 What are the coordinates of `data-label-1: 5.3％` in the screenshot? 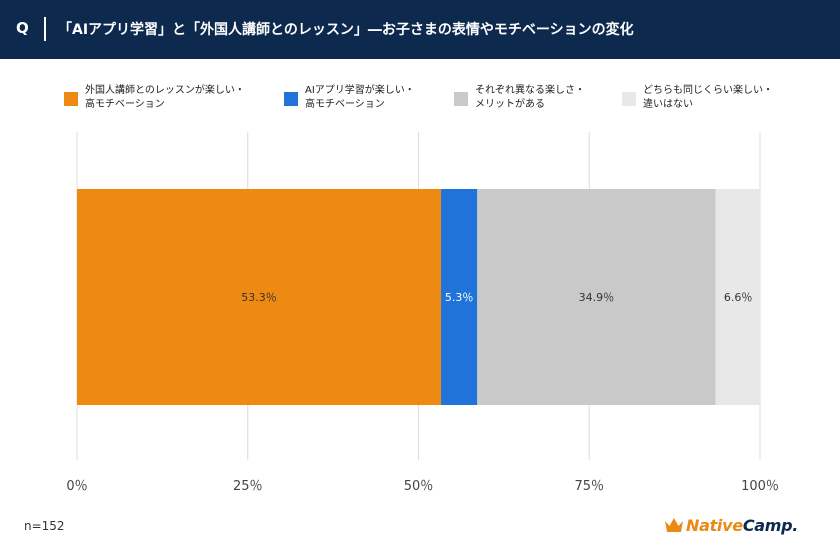 It's located at (459, 297).